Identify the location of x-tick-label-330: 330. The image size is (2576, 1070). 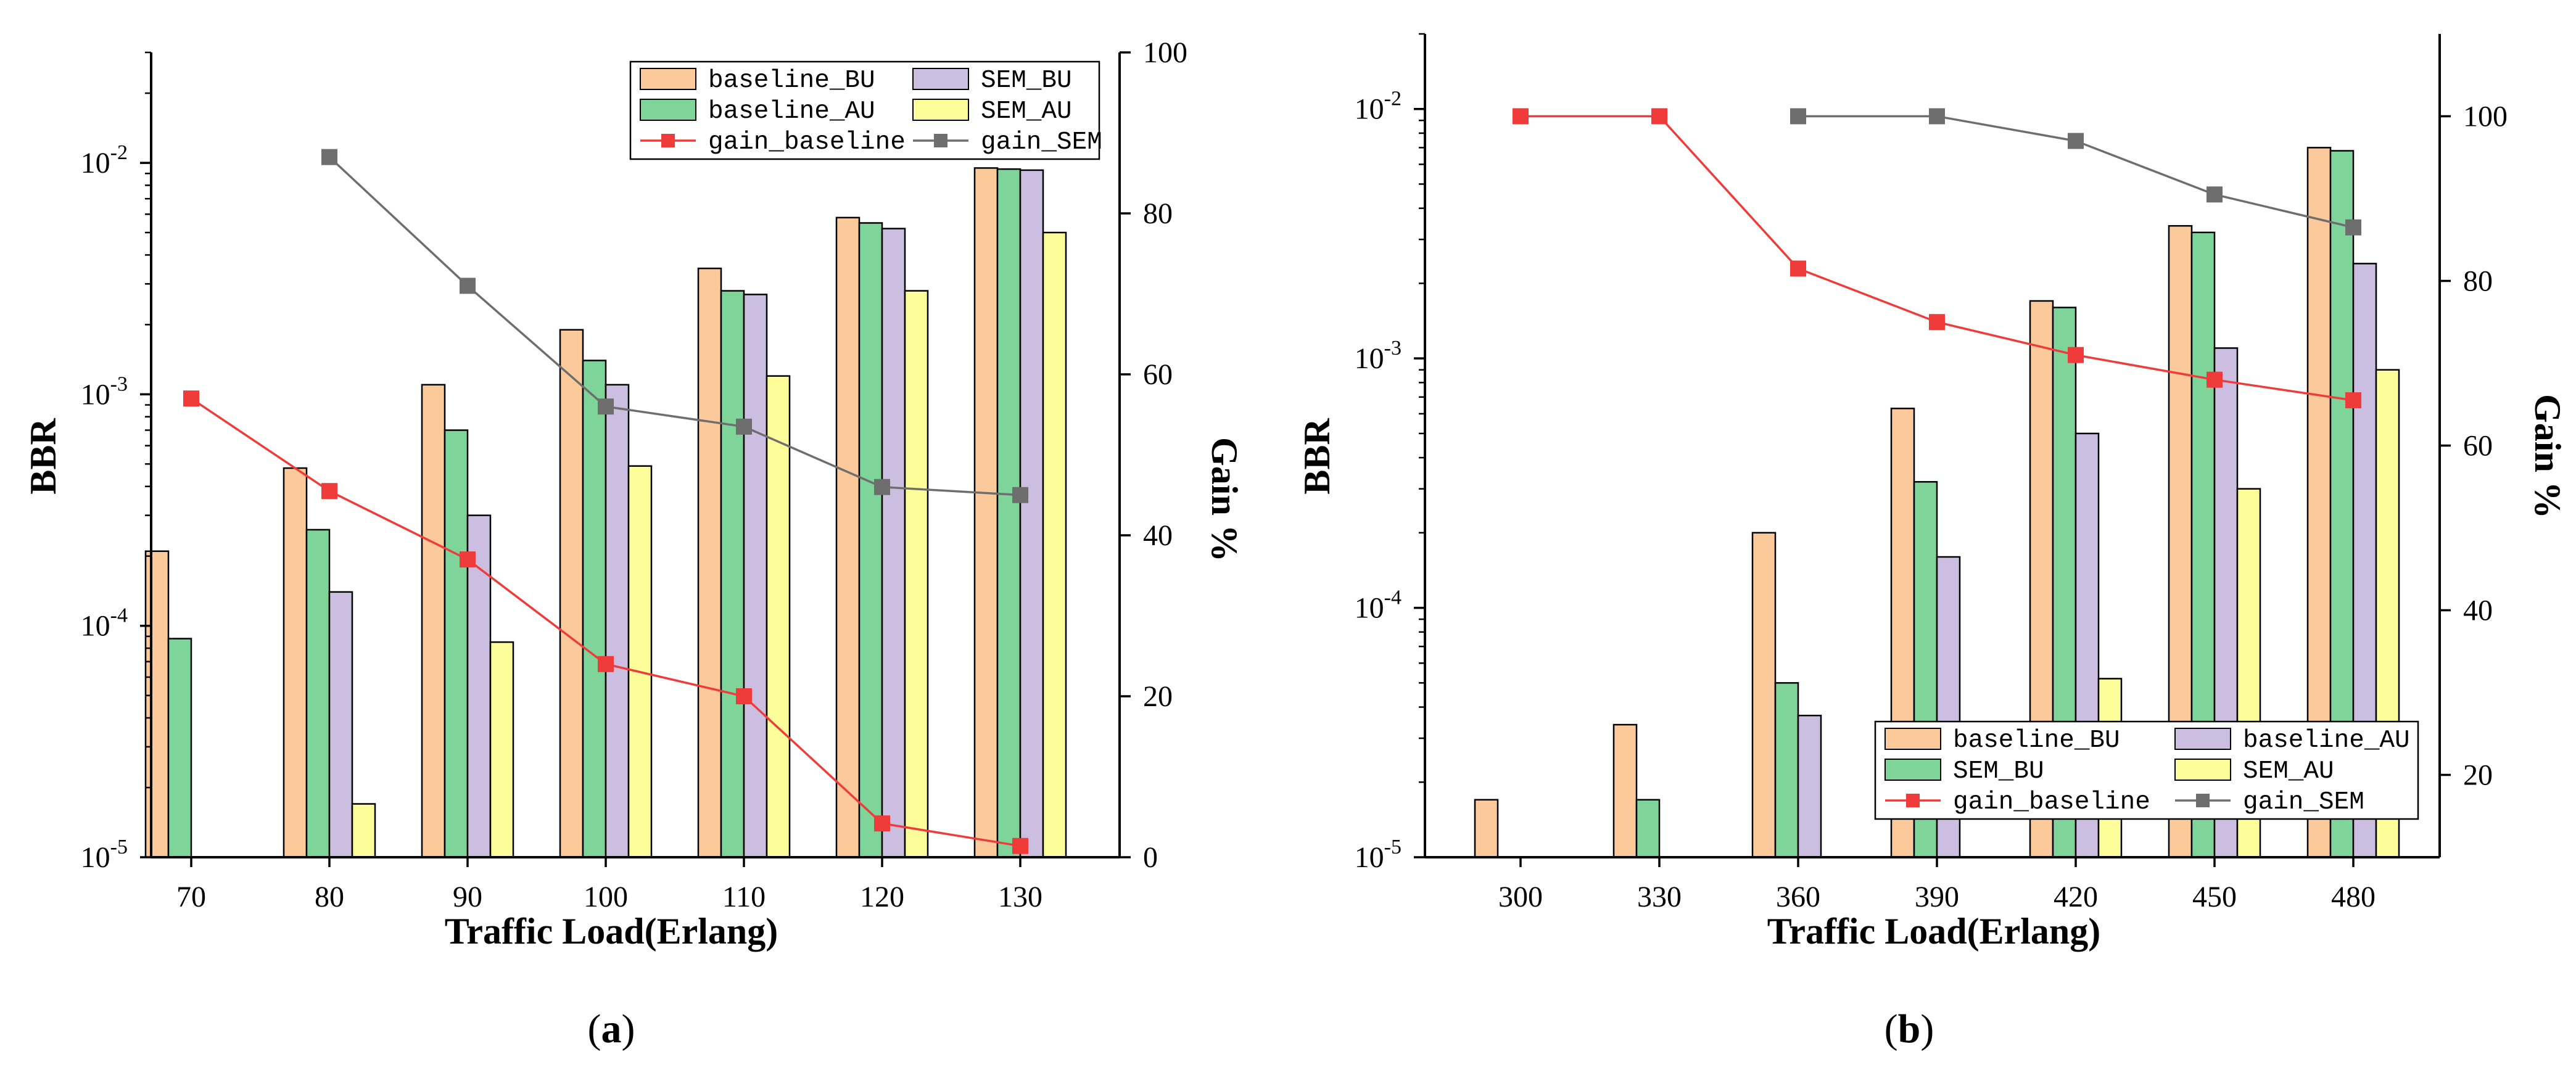
(1659, 897).